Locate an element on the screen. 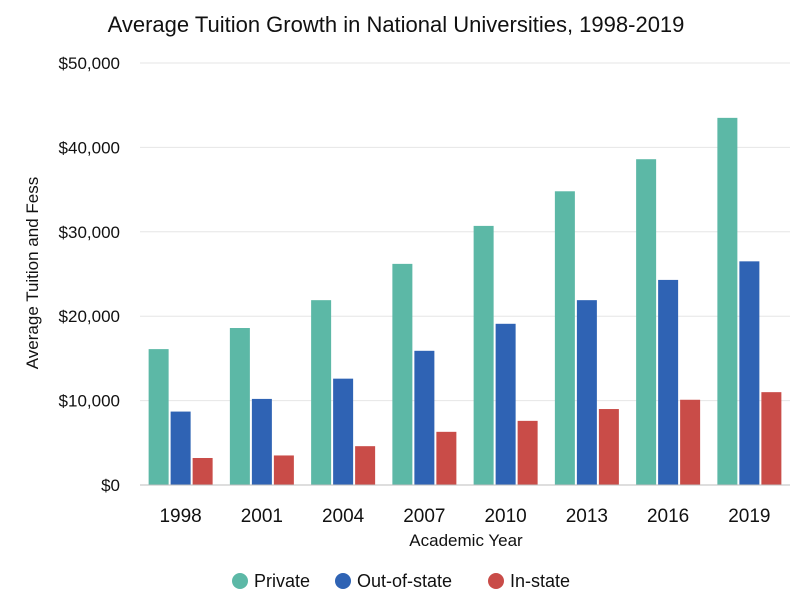  bar-private-2013 is located at coordinates (564, 338).